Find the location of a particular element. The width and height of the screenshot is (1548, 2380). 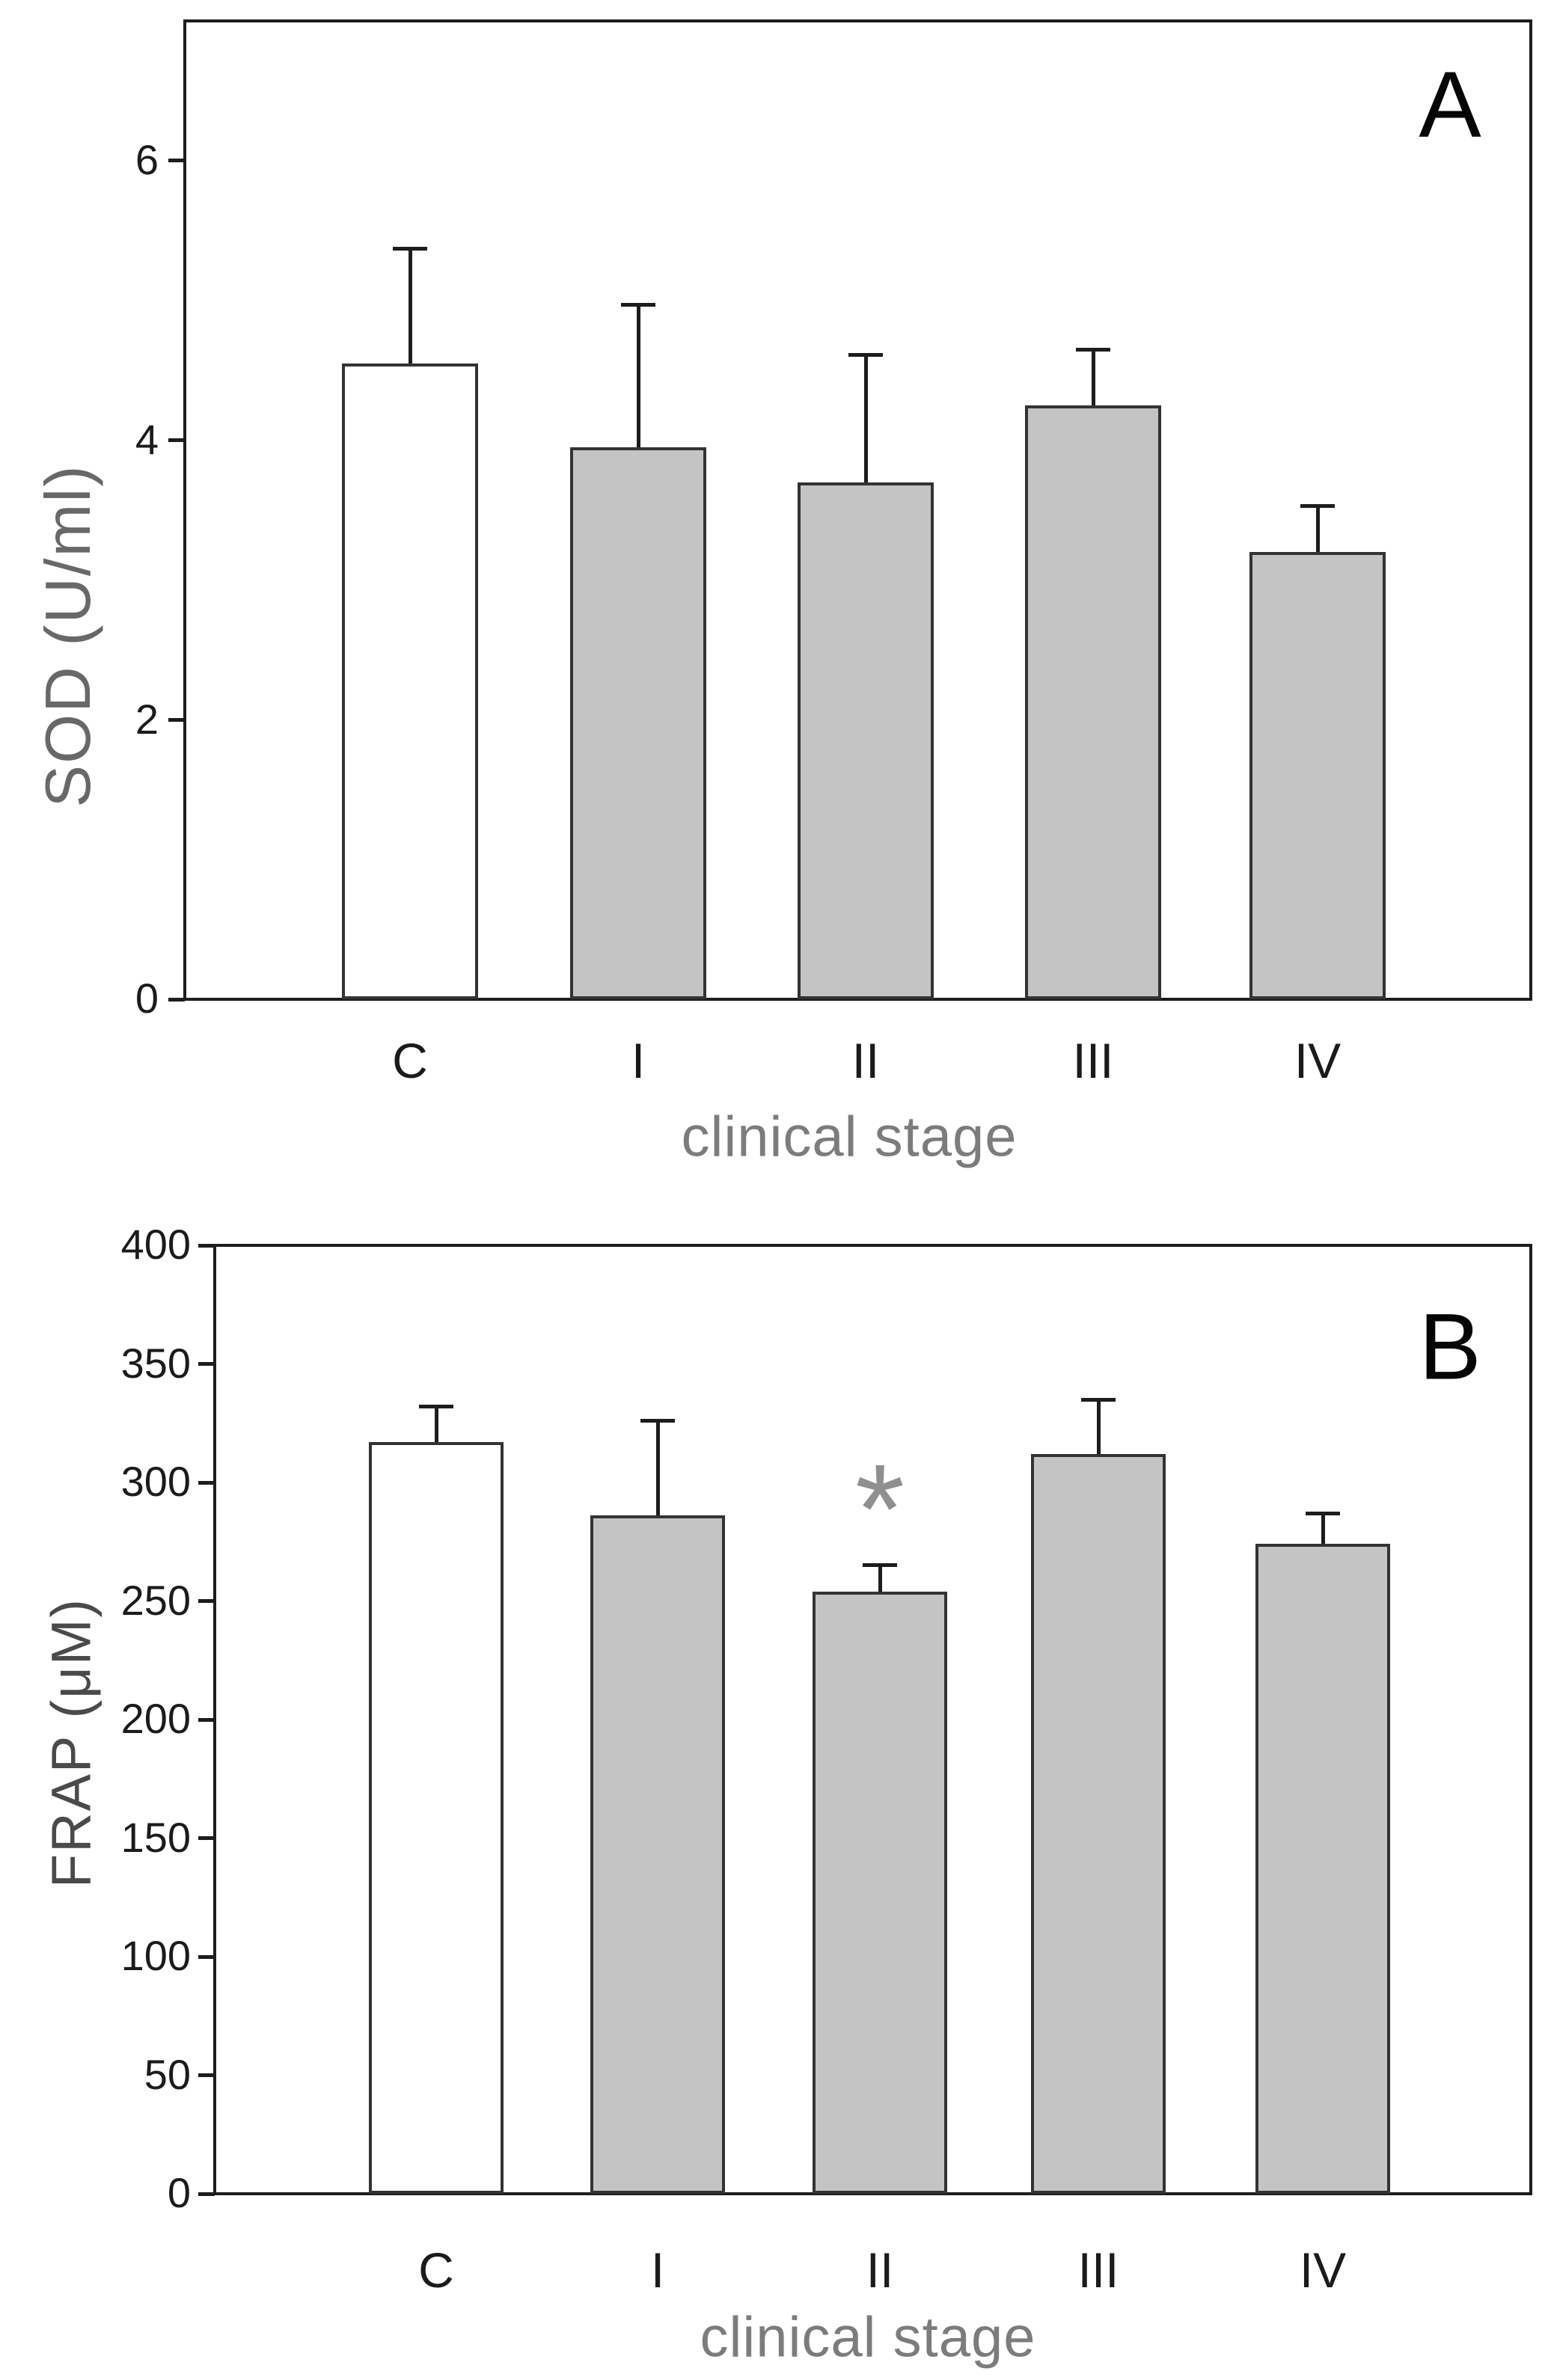

error-bar-stem-B-III is located at coordinates (1098, 1426).